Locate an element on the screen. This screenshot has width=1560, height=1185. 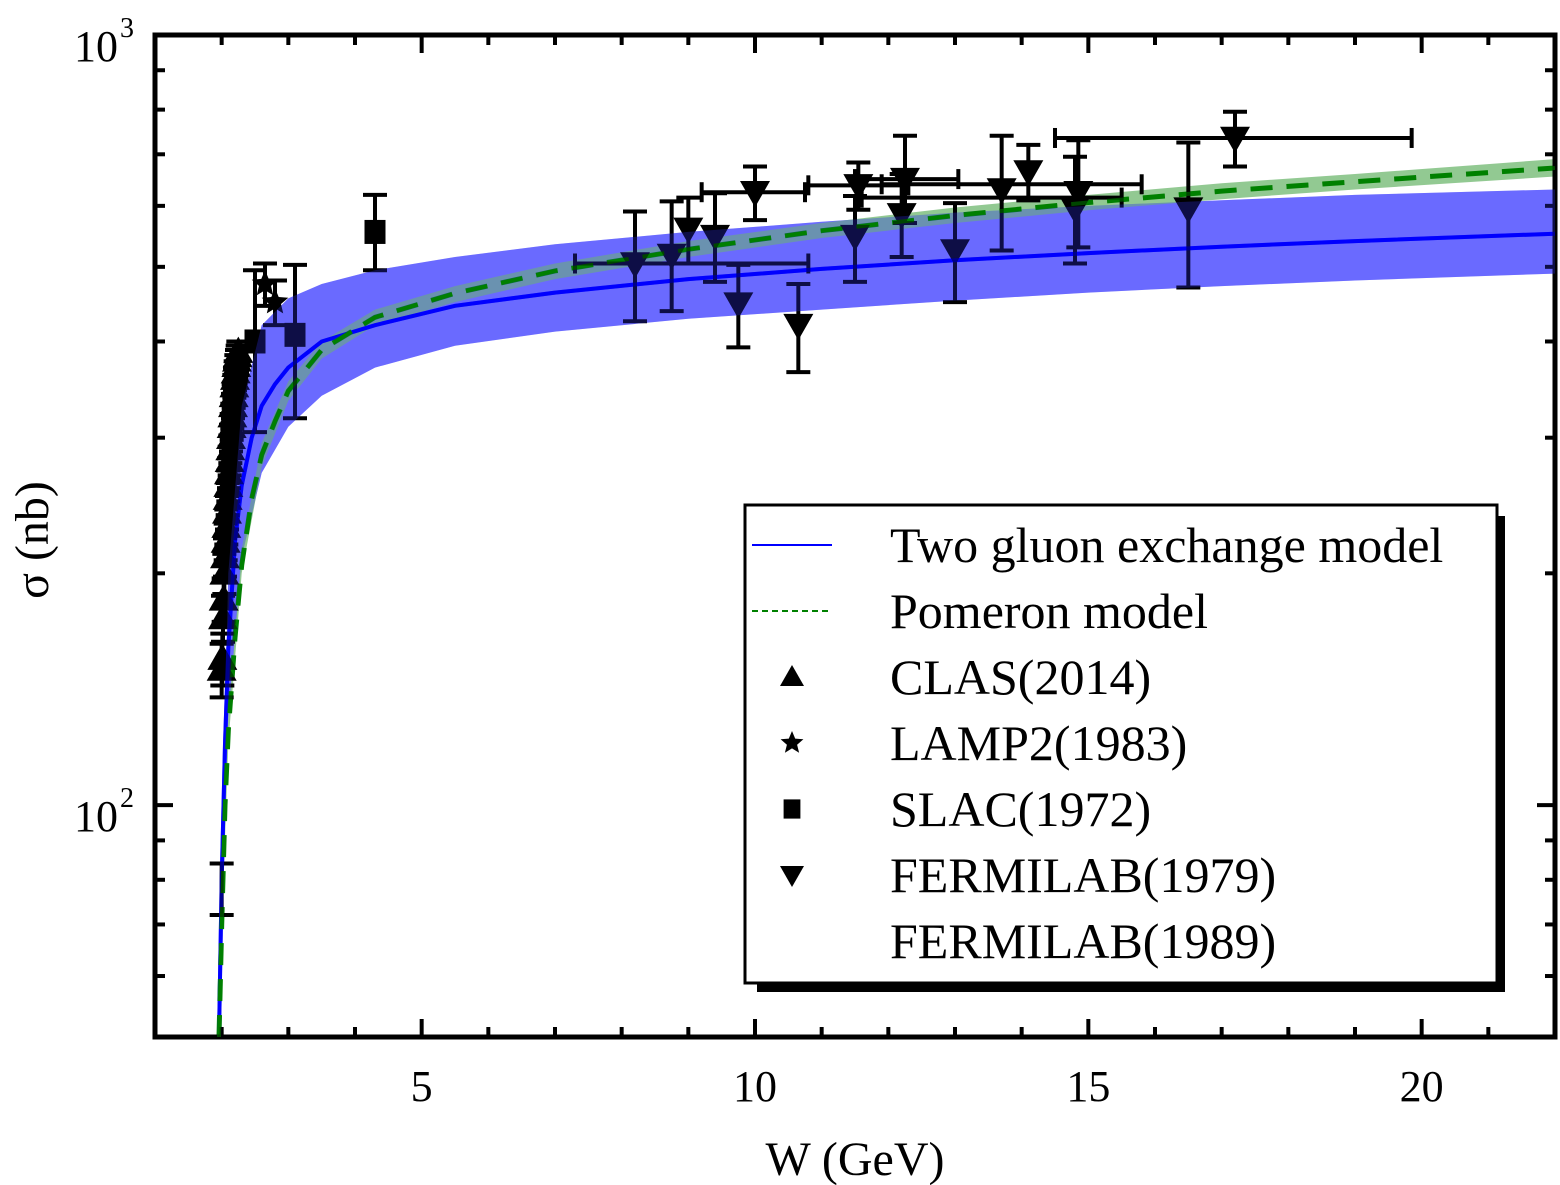
legend-label: LAMP2(1983) is located at coordinates (1038, 743).